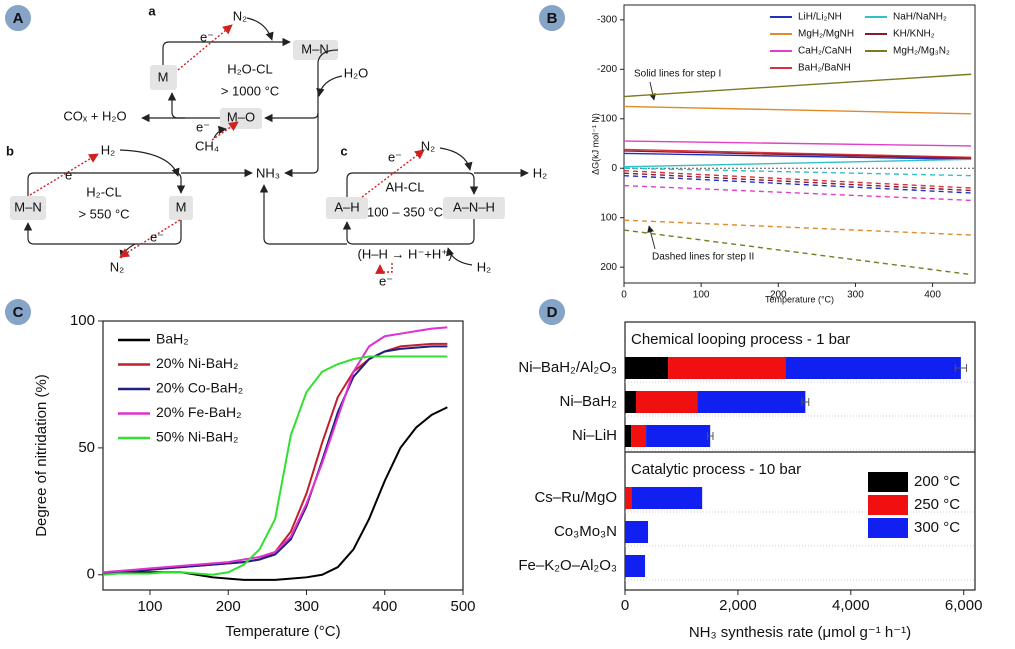  What do you see at coordinates (405, 211) in the screenshot?
I see `condition: 100 – 350 °C` at bounding box center [405, 211].